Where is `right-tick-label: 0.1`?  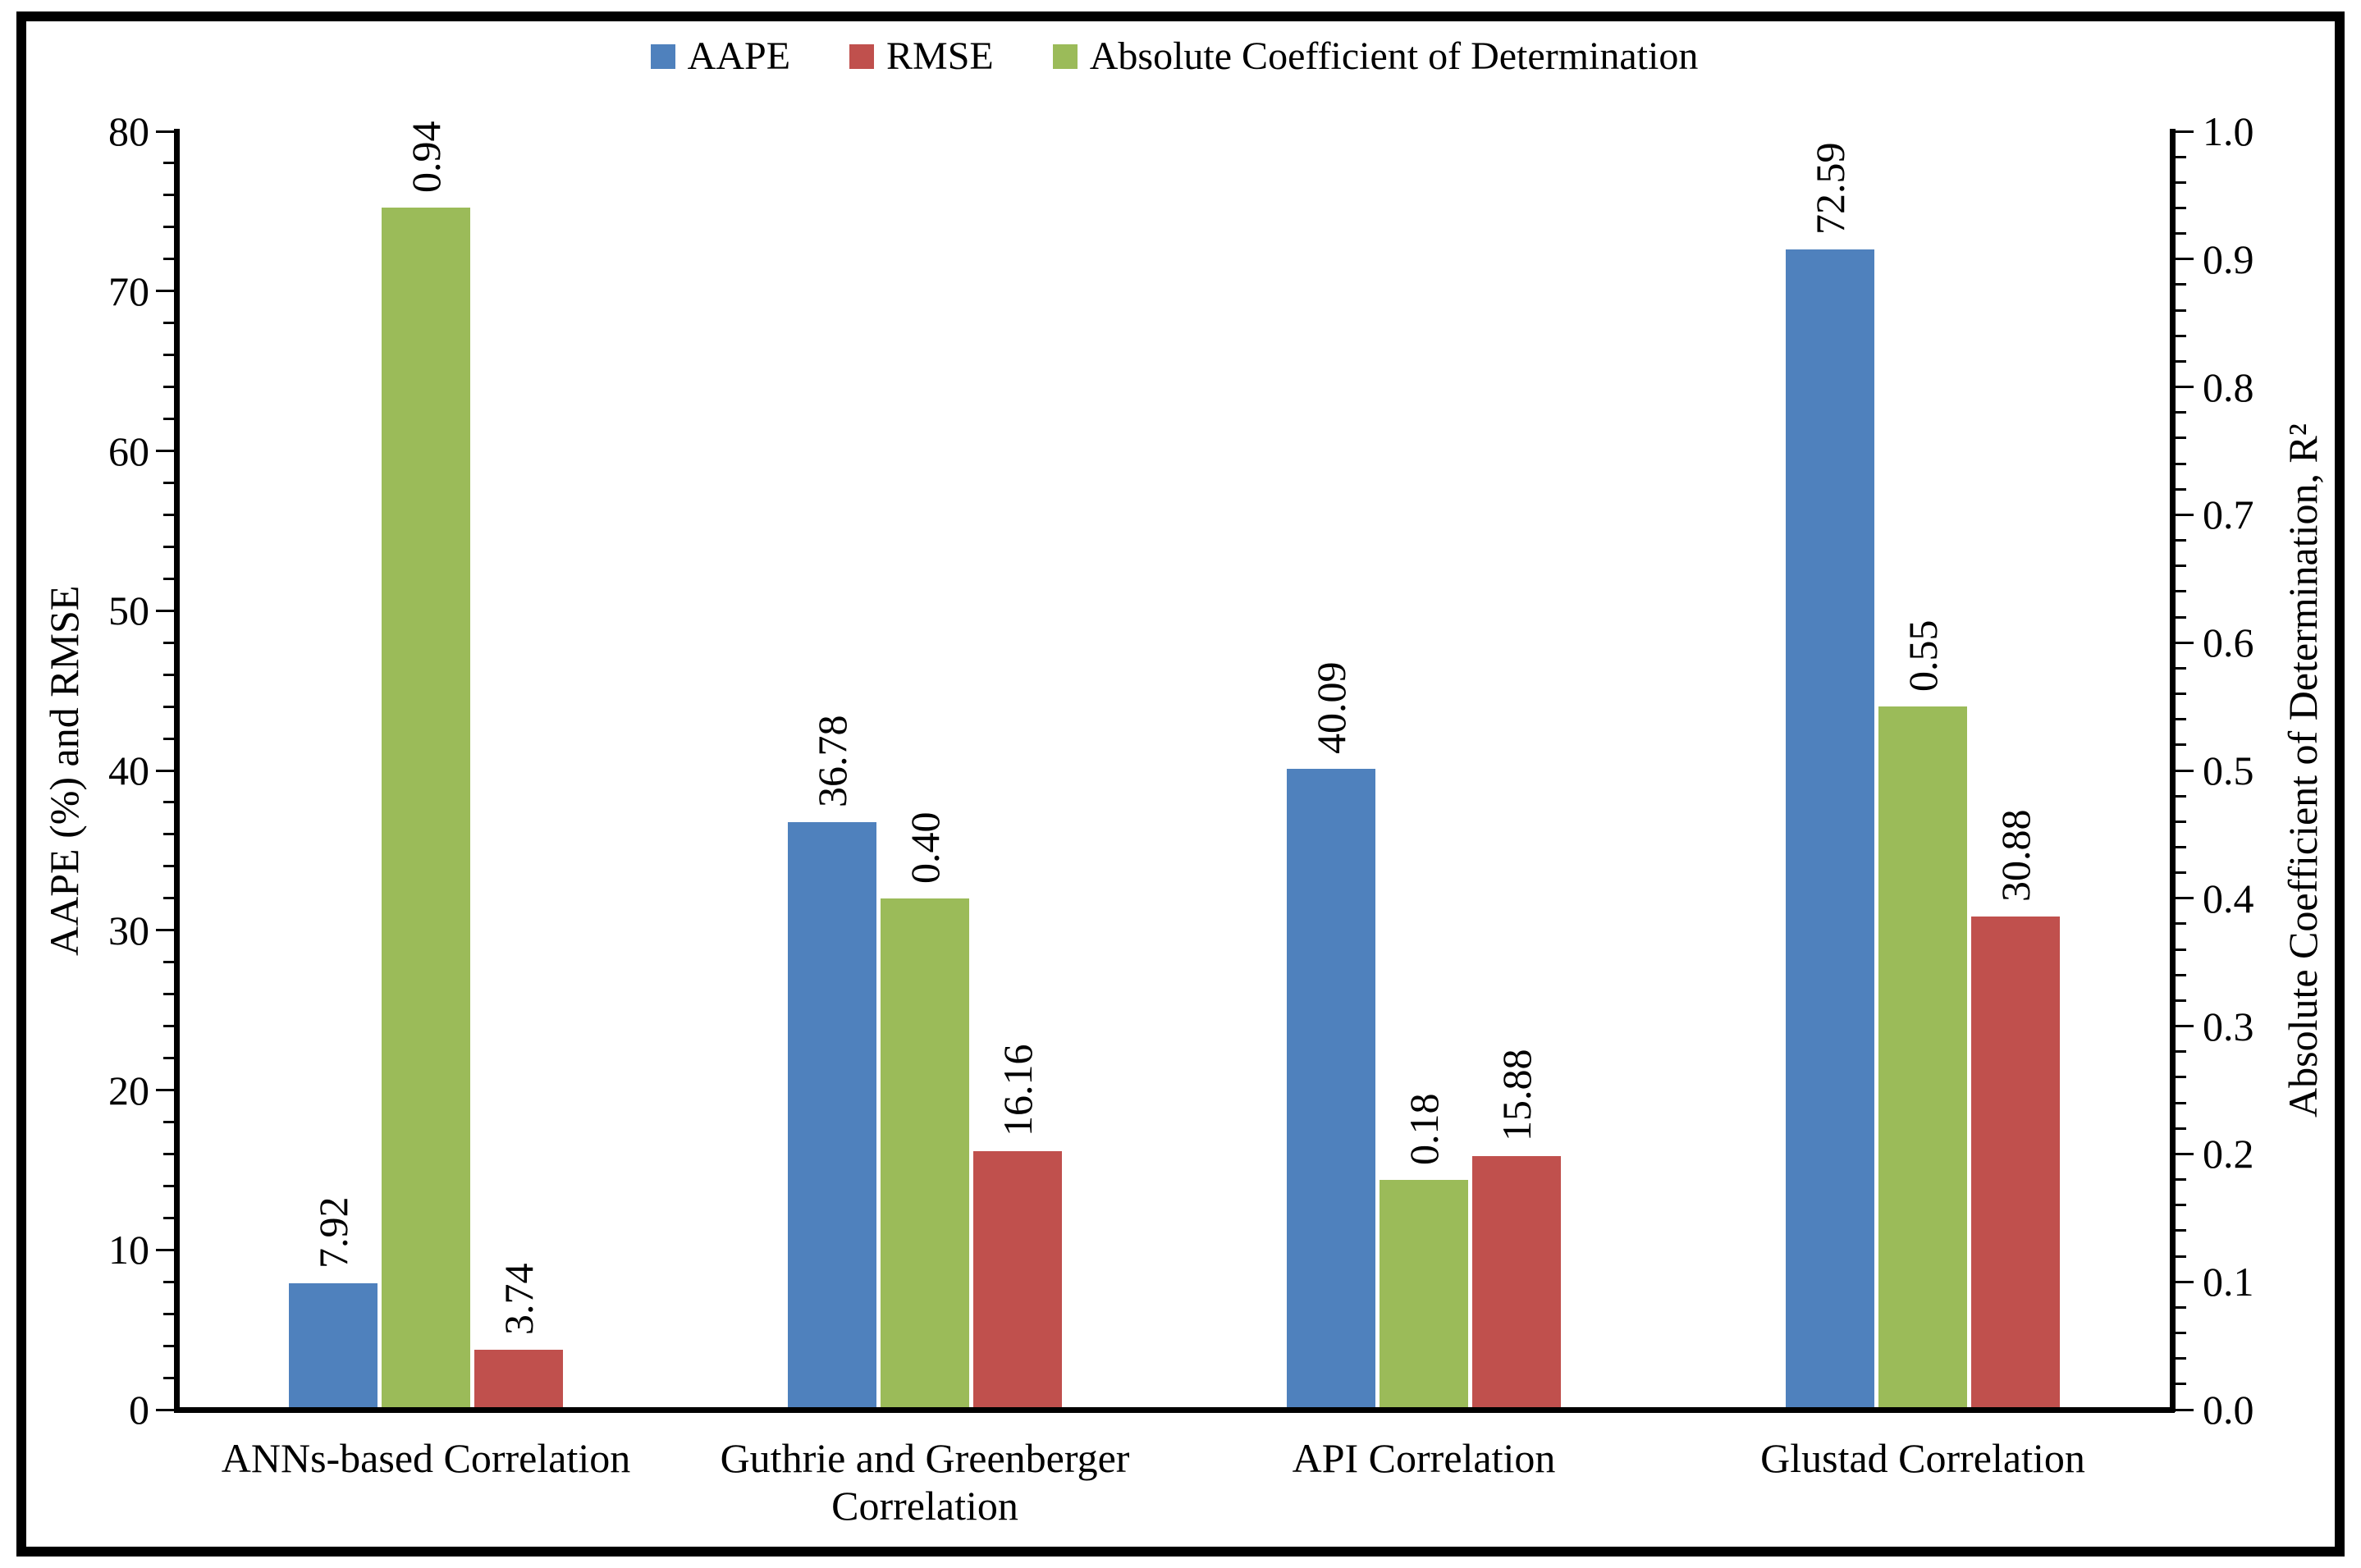
right-tick-label: 0.1 is located at coordinates (2228, 1282).